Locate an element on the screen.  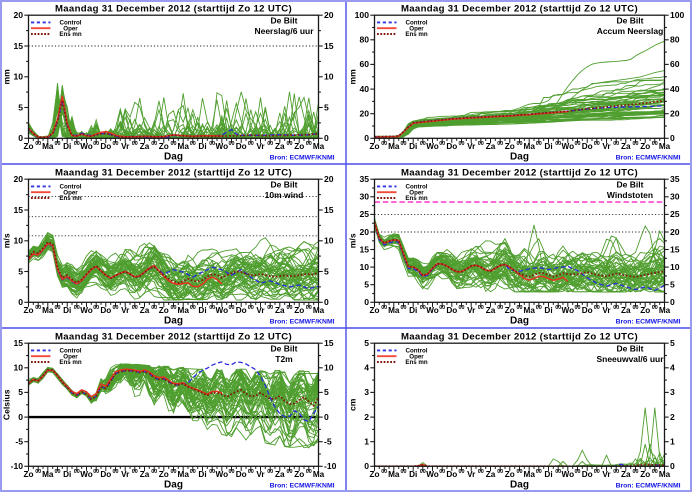
svg-text: Accum Neerslag is located at coordinates (630, 31).